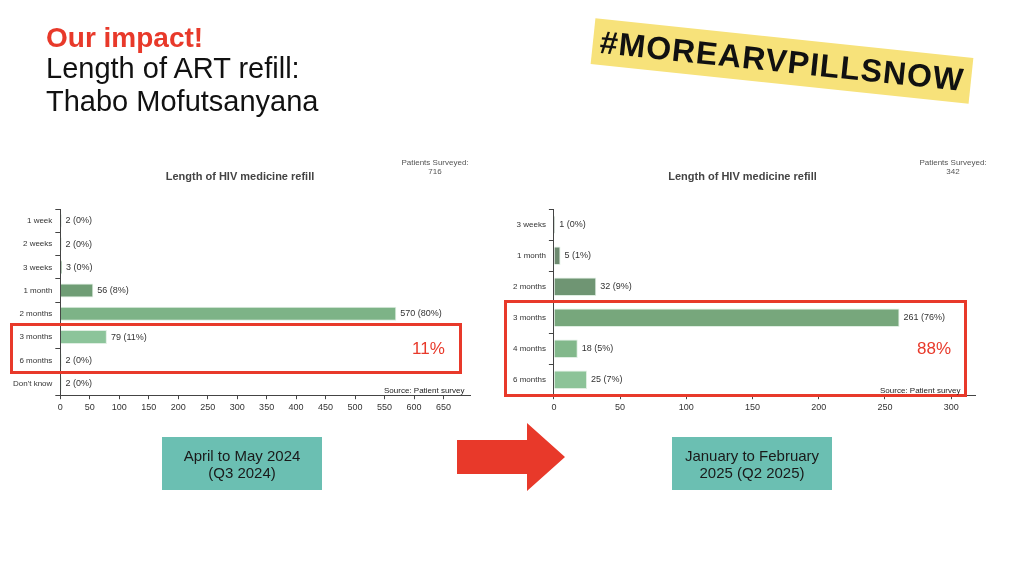 The image size is (1024, 575). What do you see at coordinates (37, 244) in the screenshot?
I see `y-tick-label: 2 weeks` at bounding box center [37, 244].